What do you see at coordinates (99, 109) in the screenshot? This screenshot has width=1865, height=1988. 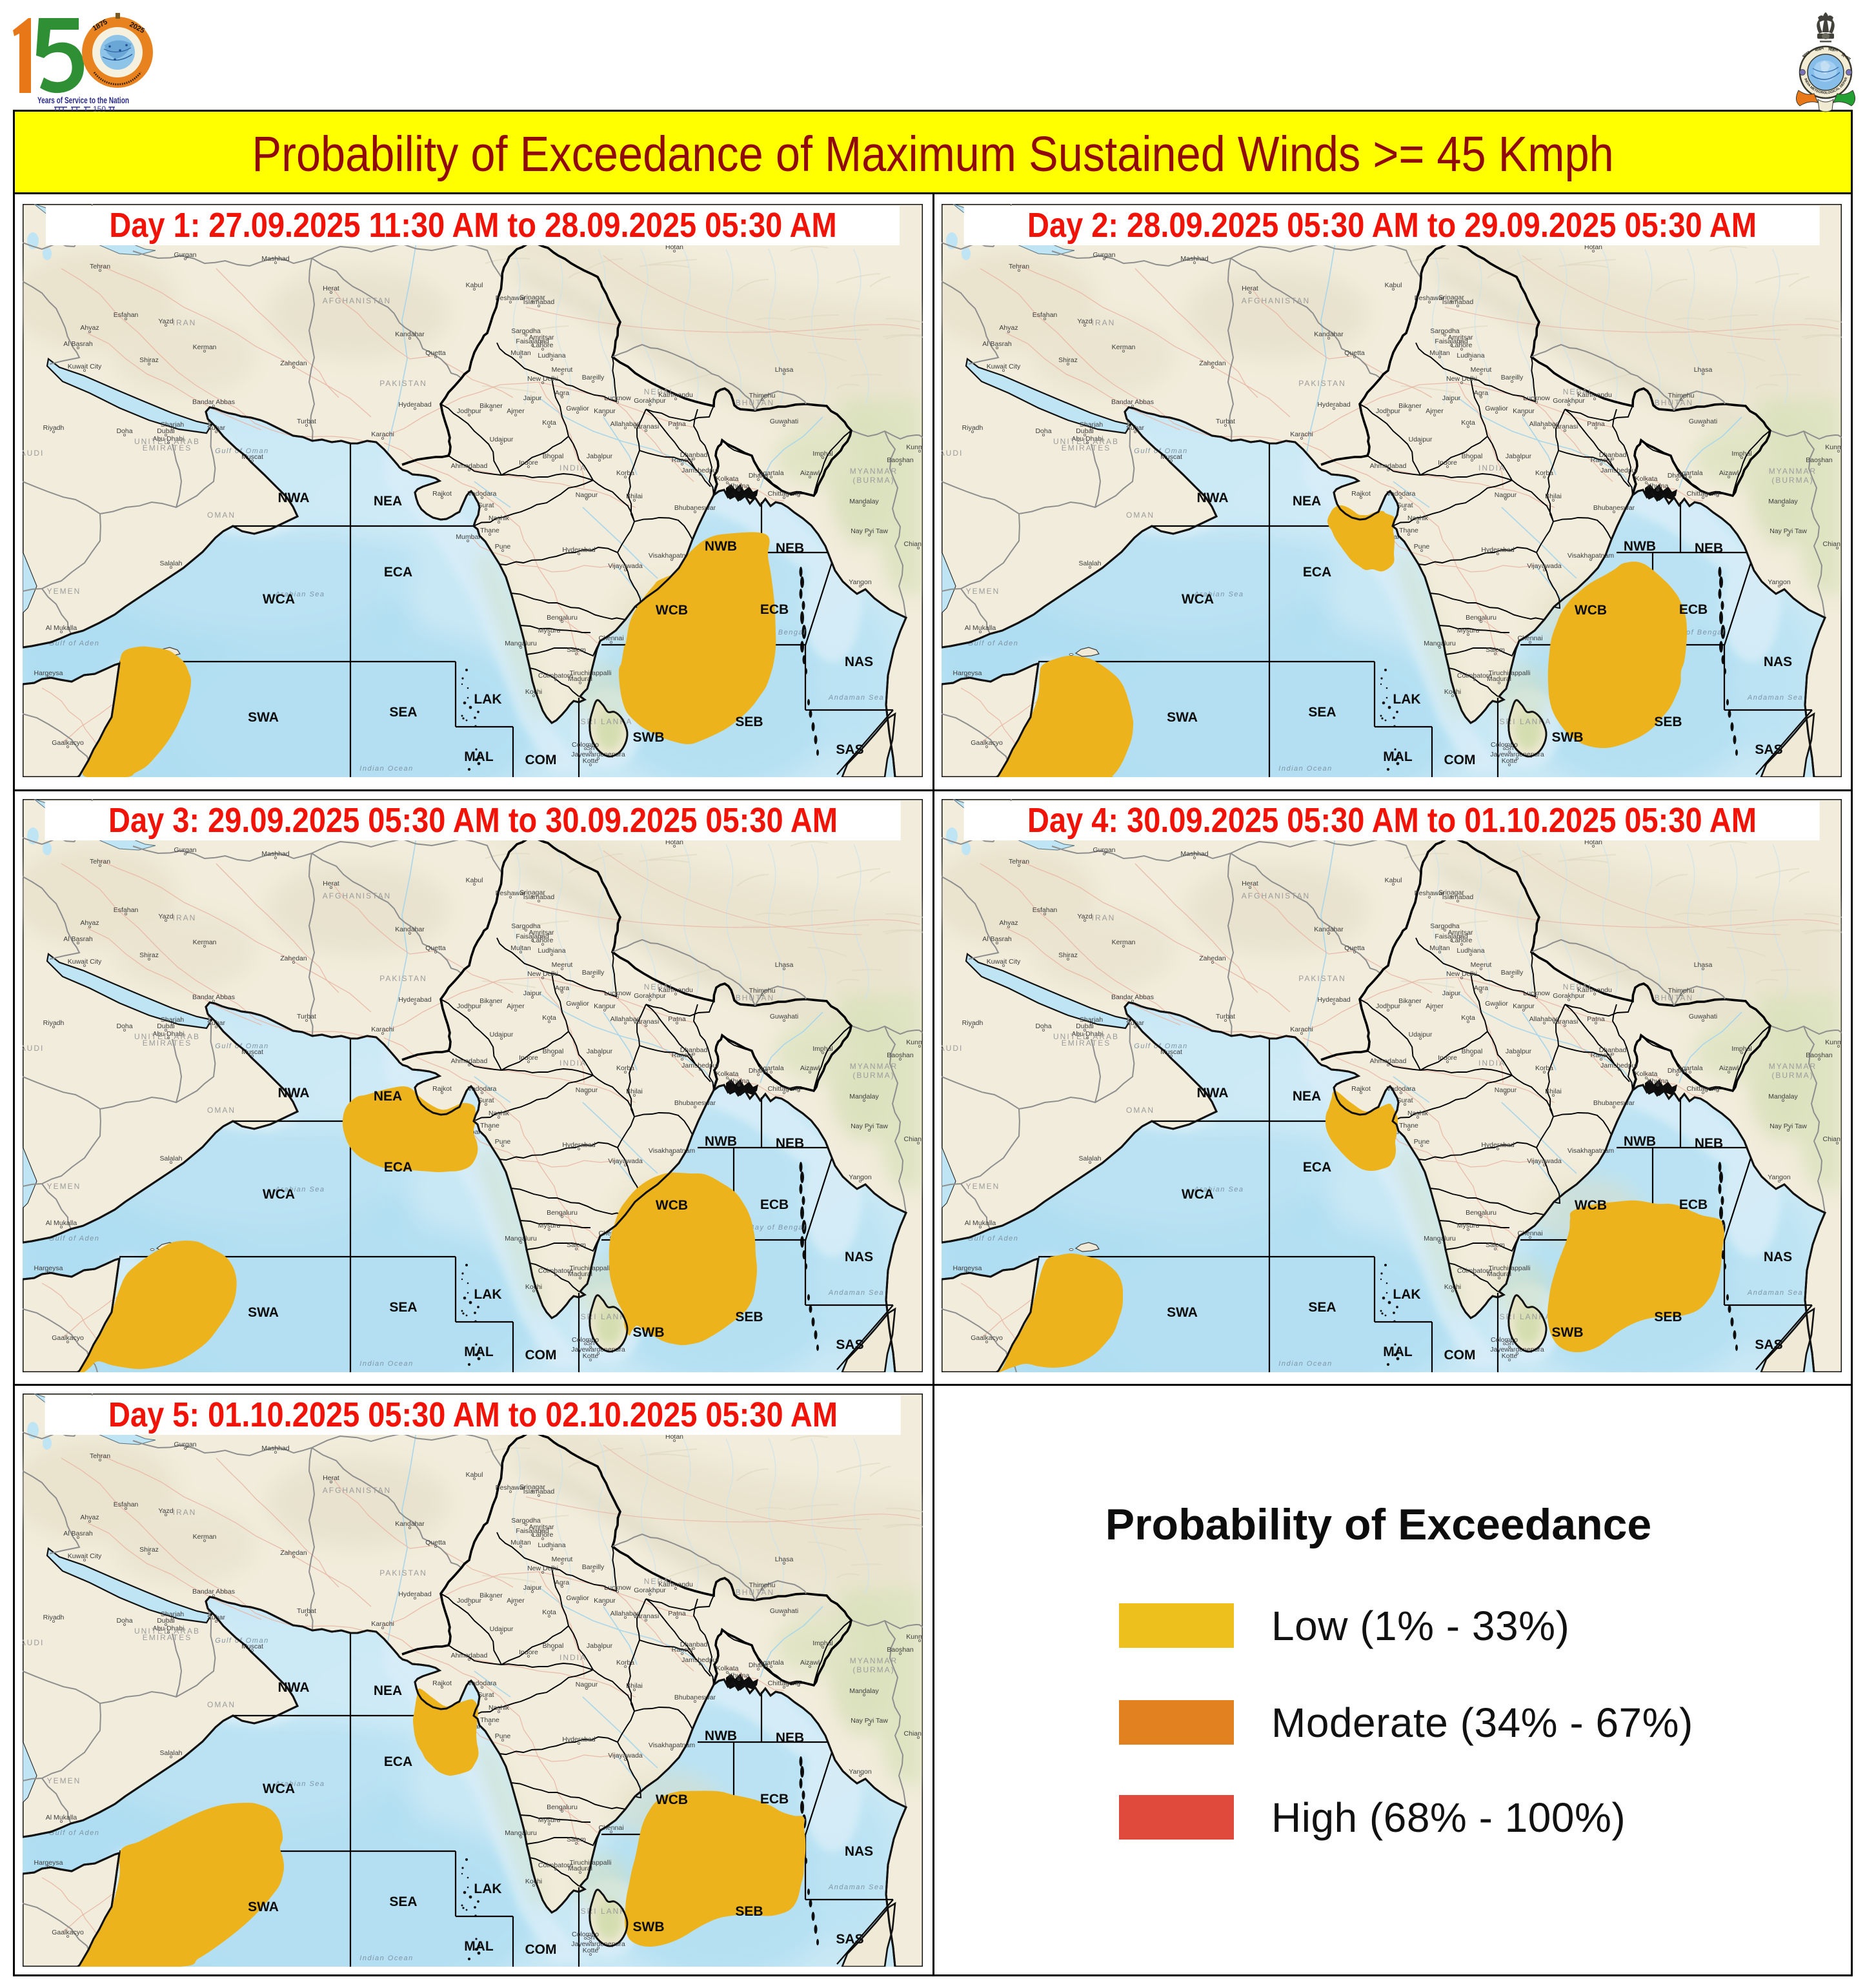 I see `svg-text: 150` at bounding box center [99, 109].